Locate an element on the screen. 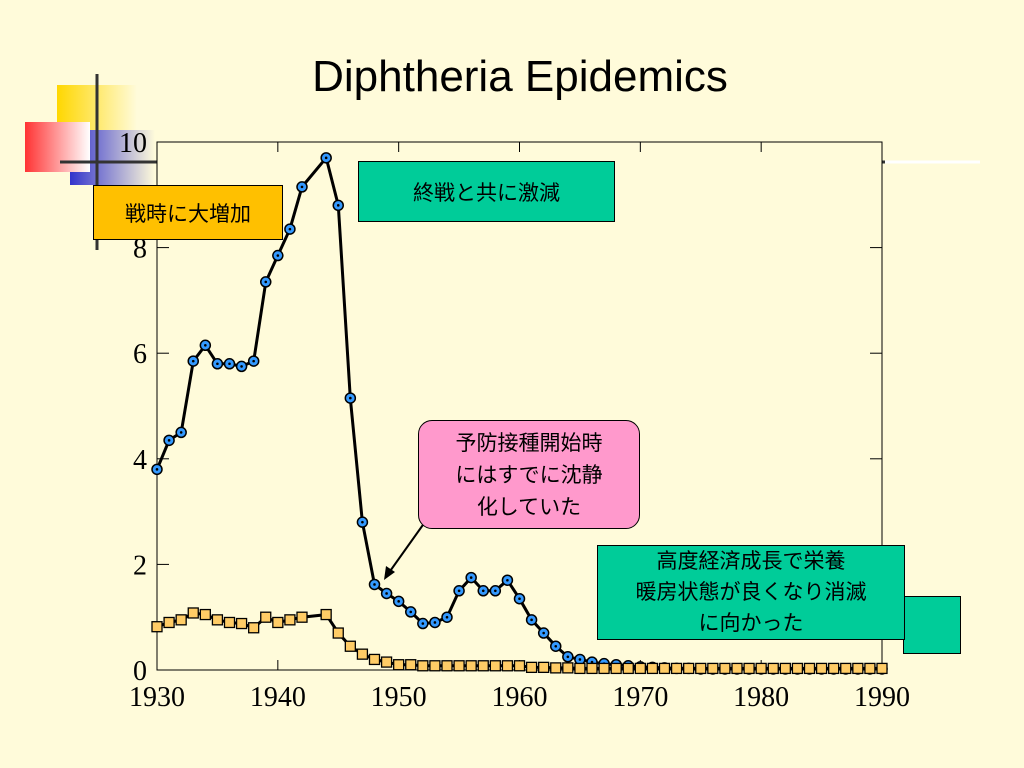 Image resolution: width=1024 pixels, height=768 pixels. deco-red-square is located at coordinates (57, 147).